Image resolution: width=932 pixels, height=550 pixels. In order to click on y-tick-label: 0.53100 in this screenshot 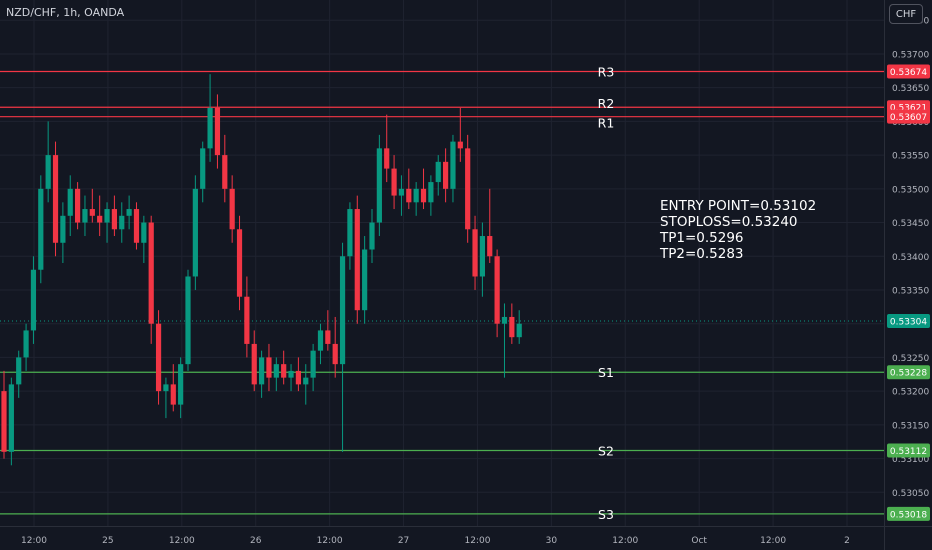, I will do `click(910, 460)`.